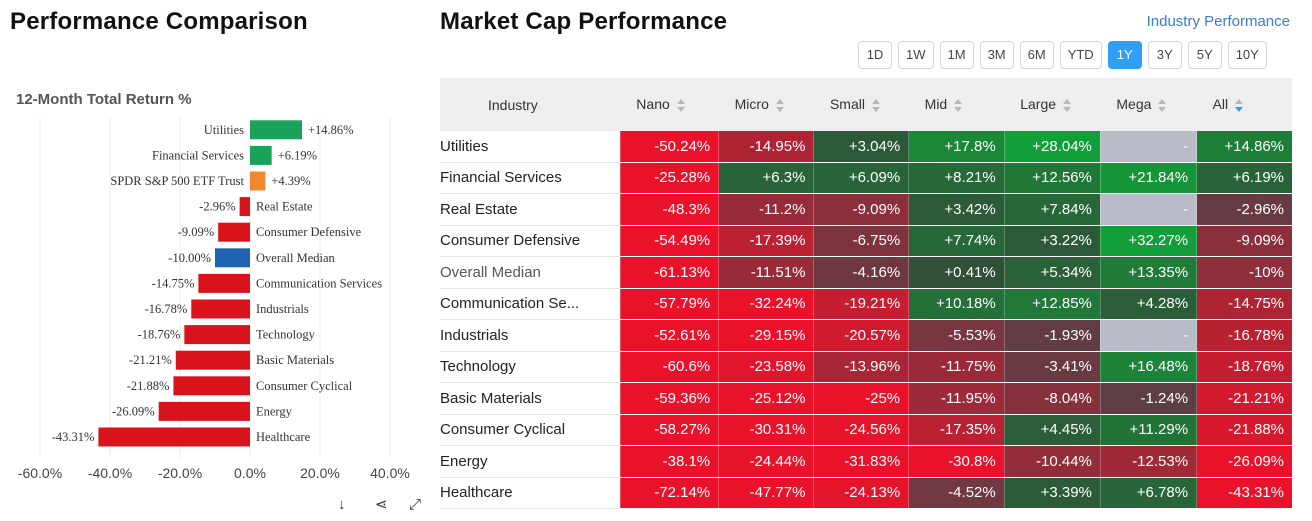 The width and height of the screenshot is (1312, 521). I want to click on column-header-large: Large, so click(1052, 104).